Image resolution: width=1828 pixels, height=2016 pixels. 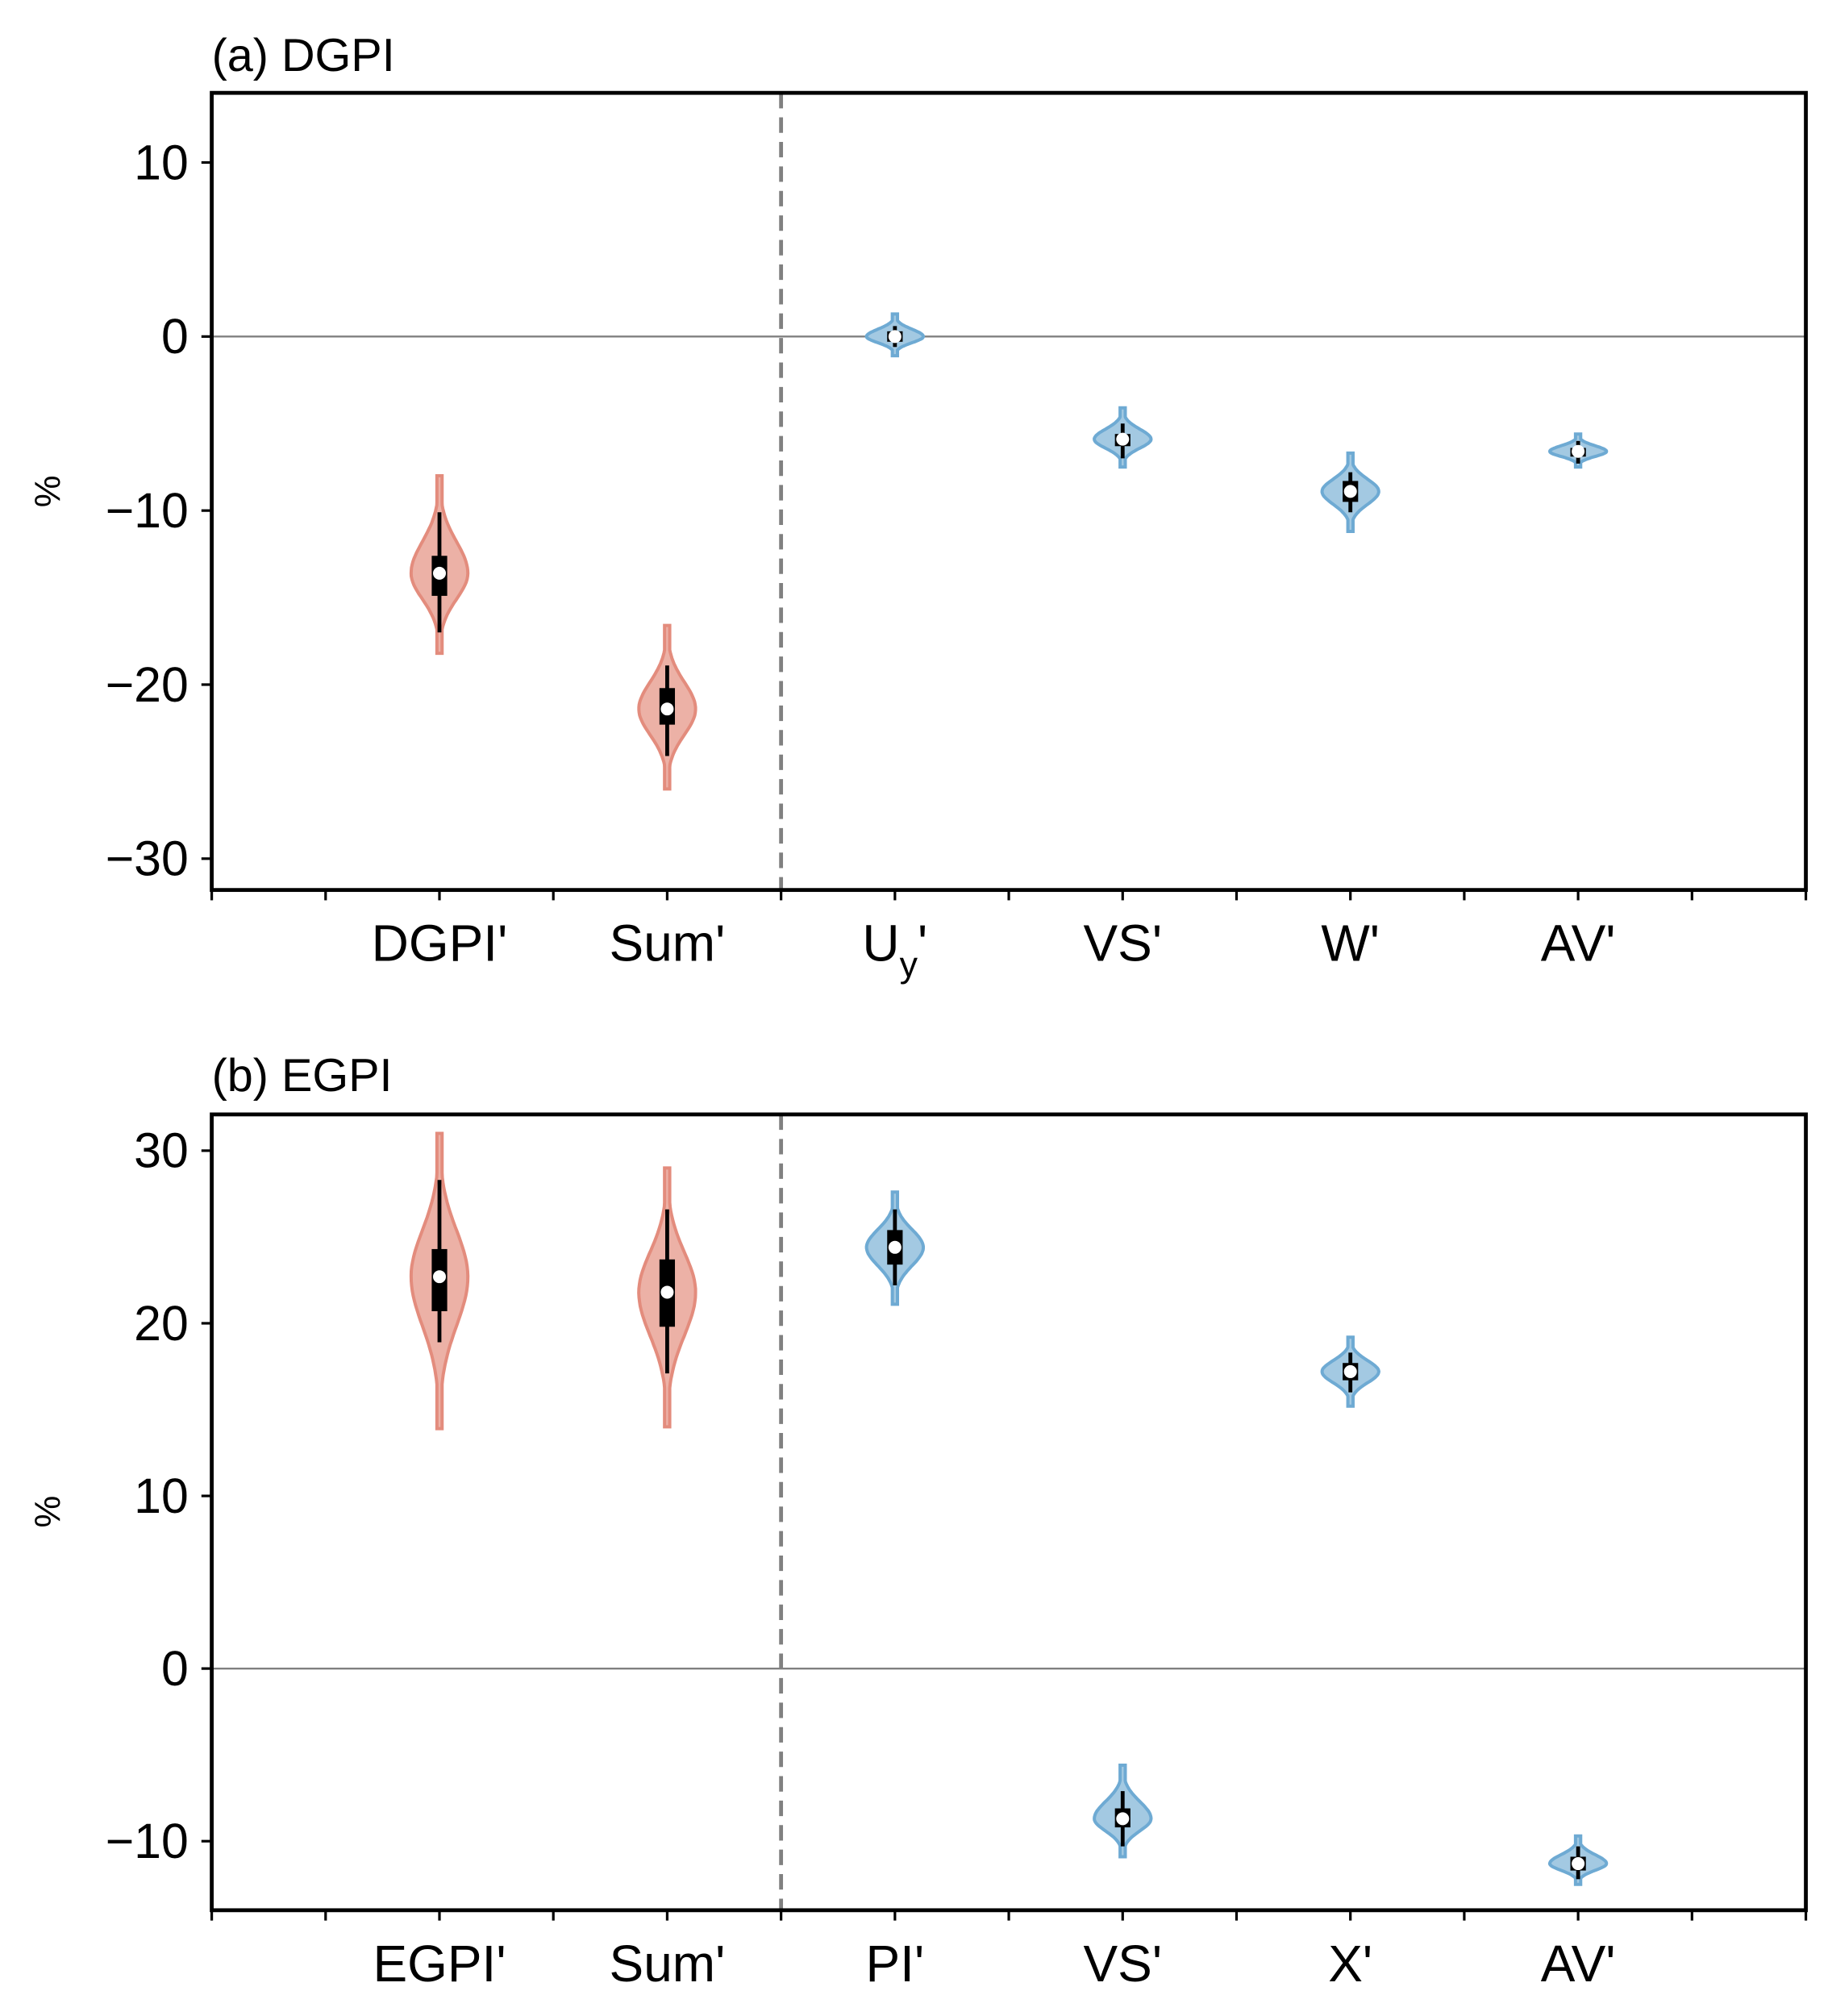 I want to click on xtick-label: W', so click(x=1350, y=943).